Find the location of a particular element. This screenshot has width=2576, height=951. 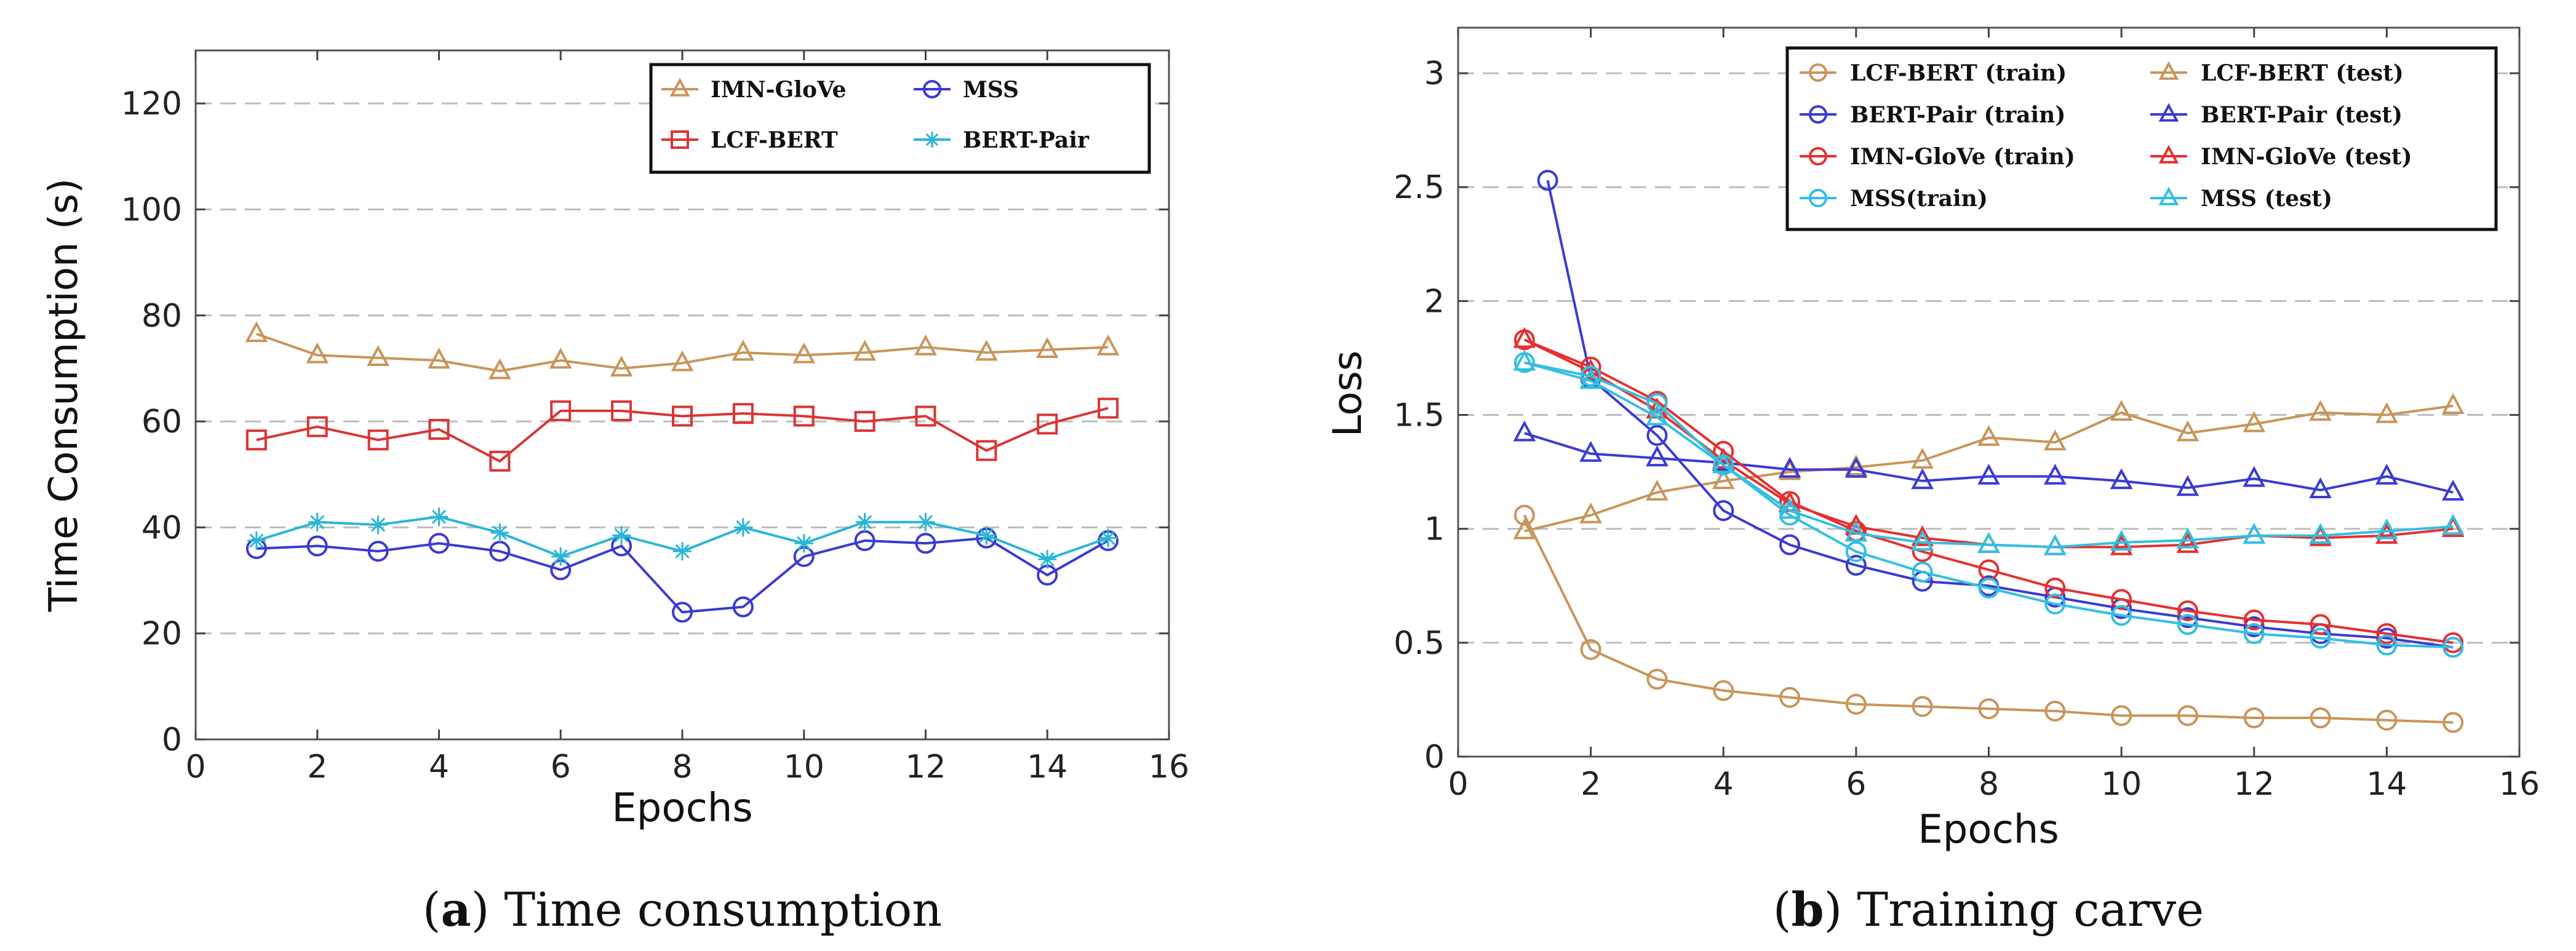

y-tick-label: 0 is located at coordinates (172, 740).